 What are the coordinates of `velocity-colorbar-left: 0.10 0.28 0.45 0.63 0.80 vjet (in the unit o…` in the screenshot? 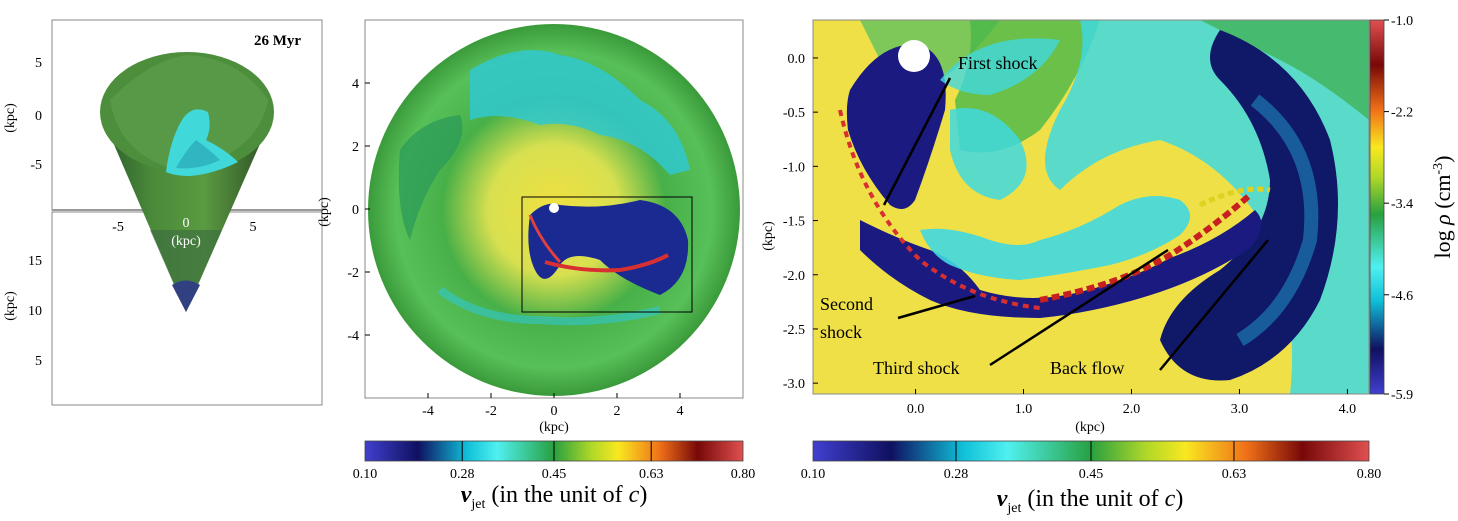 It's located at (554, 476).